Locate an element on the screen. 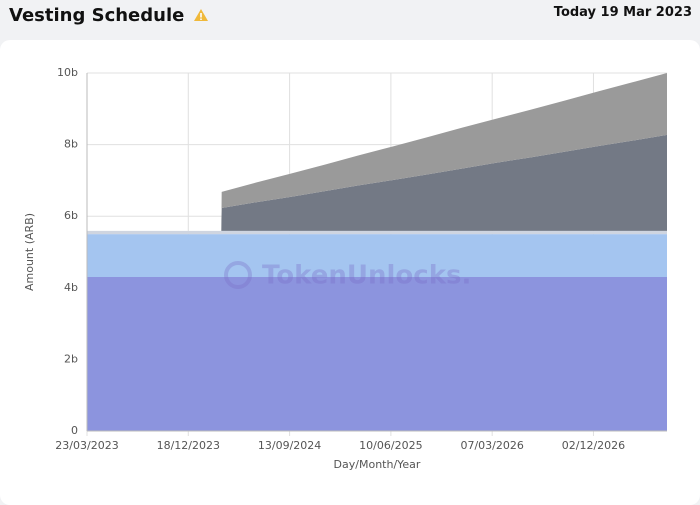 This screenshot has height=505, width=700. y-tick-label: 6b is located at coordinates (71, 215).